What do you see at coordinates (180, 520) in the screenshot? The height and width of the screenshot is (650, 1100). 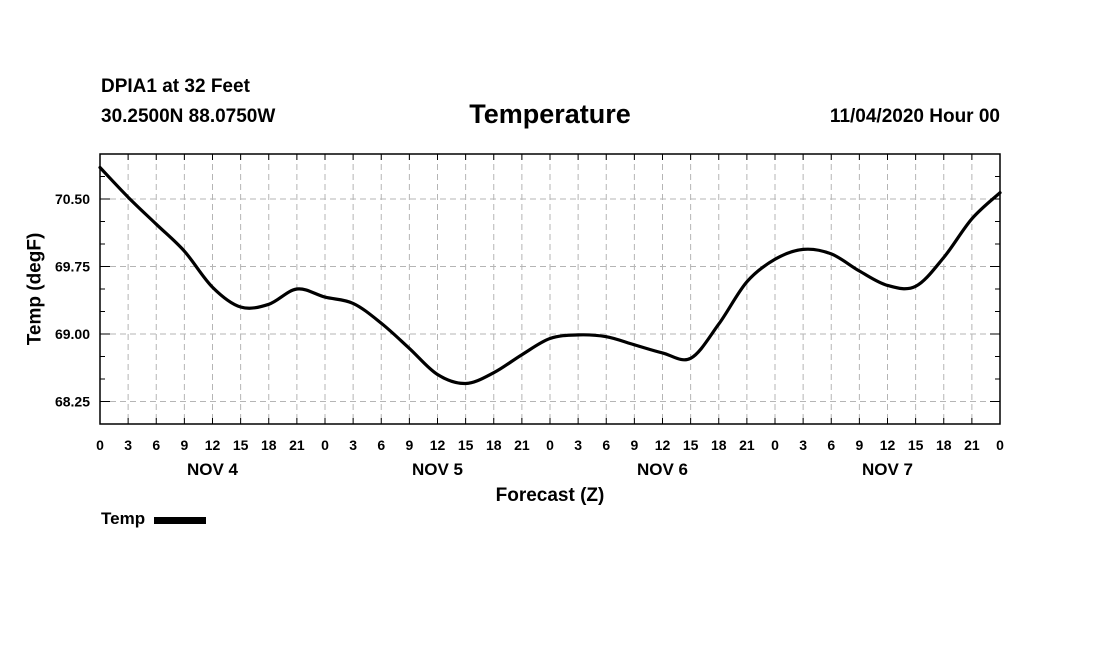 I see `legend-swatch-temp` at bounding box center [180, 520].